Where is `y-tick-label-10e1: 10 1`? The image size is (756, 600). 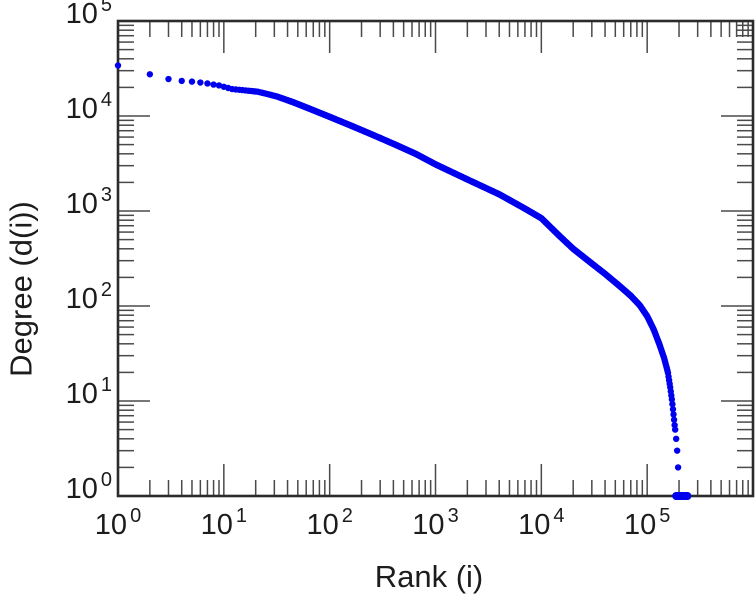 y-tick-label-10e1: 10 1 is located at coordinates (56, 392).